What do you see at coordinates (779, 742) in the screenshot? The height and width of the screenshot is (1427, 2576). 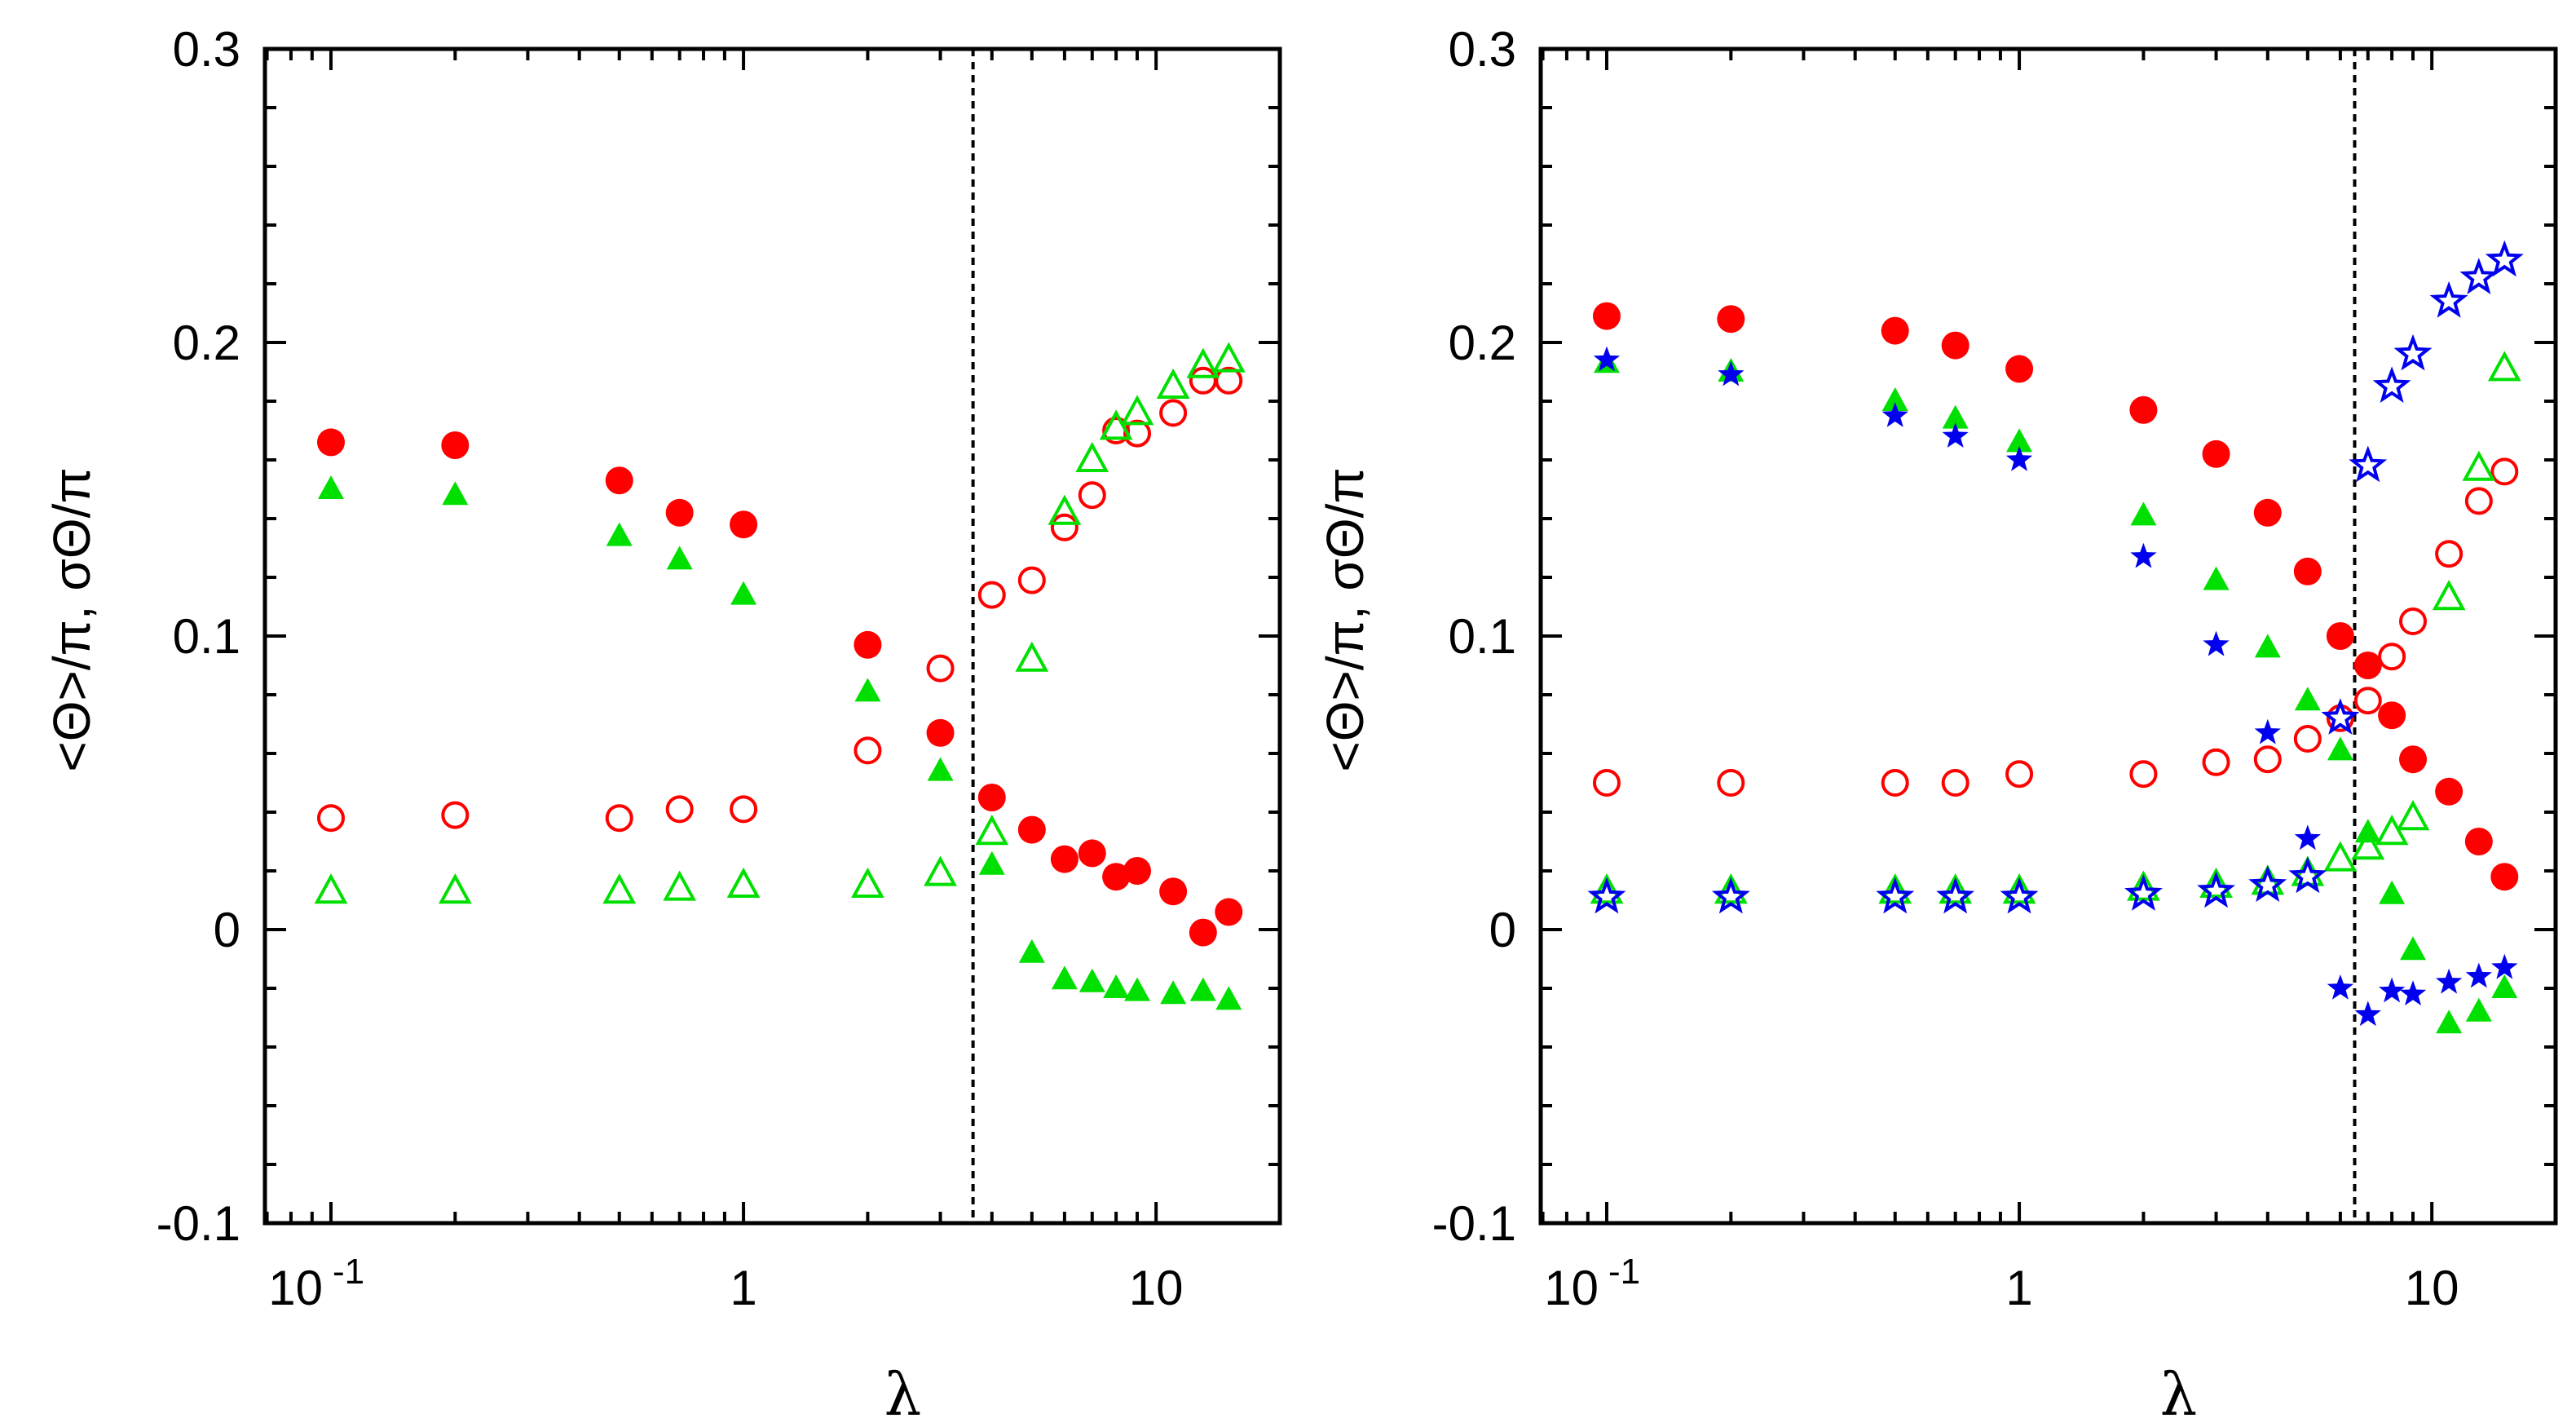 I see `series-green-mean` at bounding box center [779, 742].